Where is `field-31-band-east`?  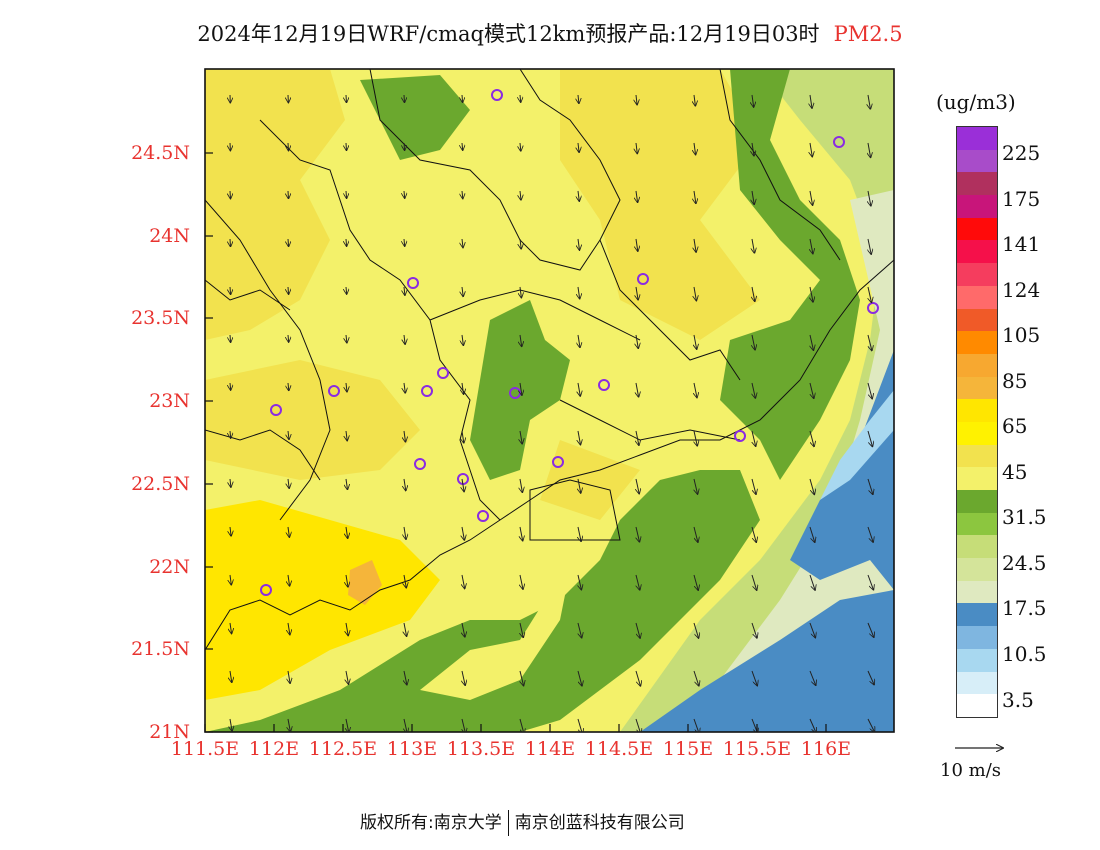 field-31-band-east is located at coordinates (790, 274).